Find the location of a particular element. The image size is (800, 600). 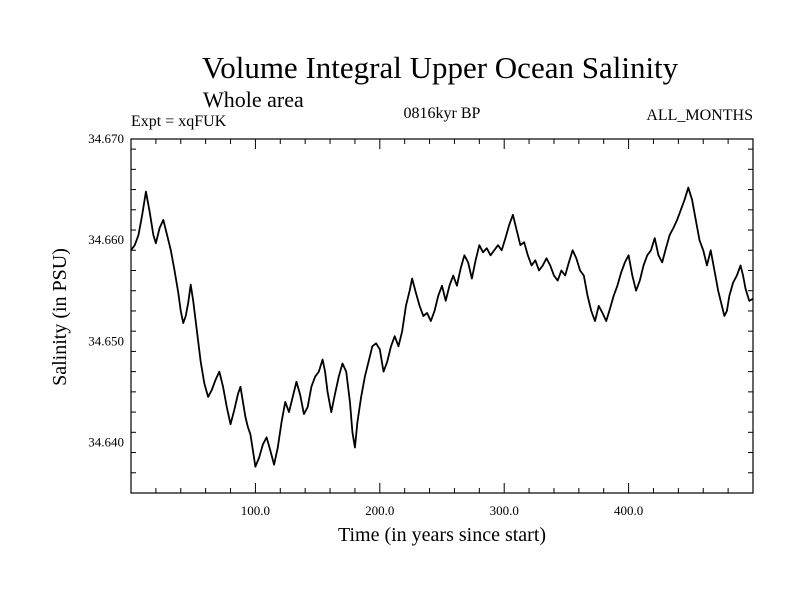

experiment-label: Expt = xqFUK is located at coordinates (179, 121).